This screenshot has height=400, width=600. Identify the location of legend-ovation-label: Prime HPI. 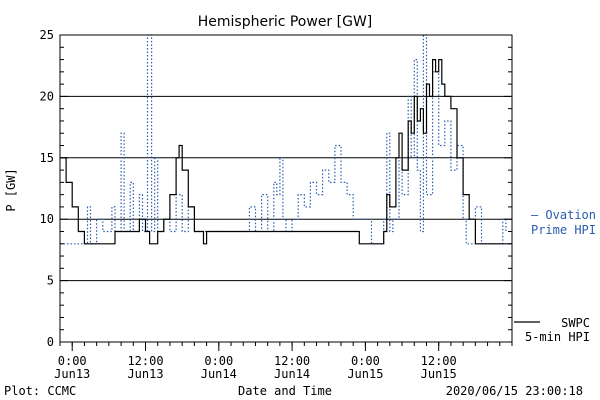
(563, 230).